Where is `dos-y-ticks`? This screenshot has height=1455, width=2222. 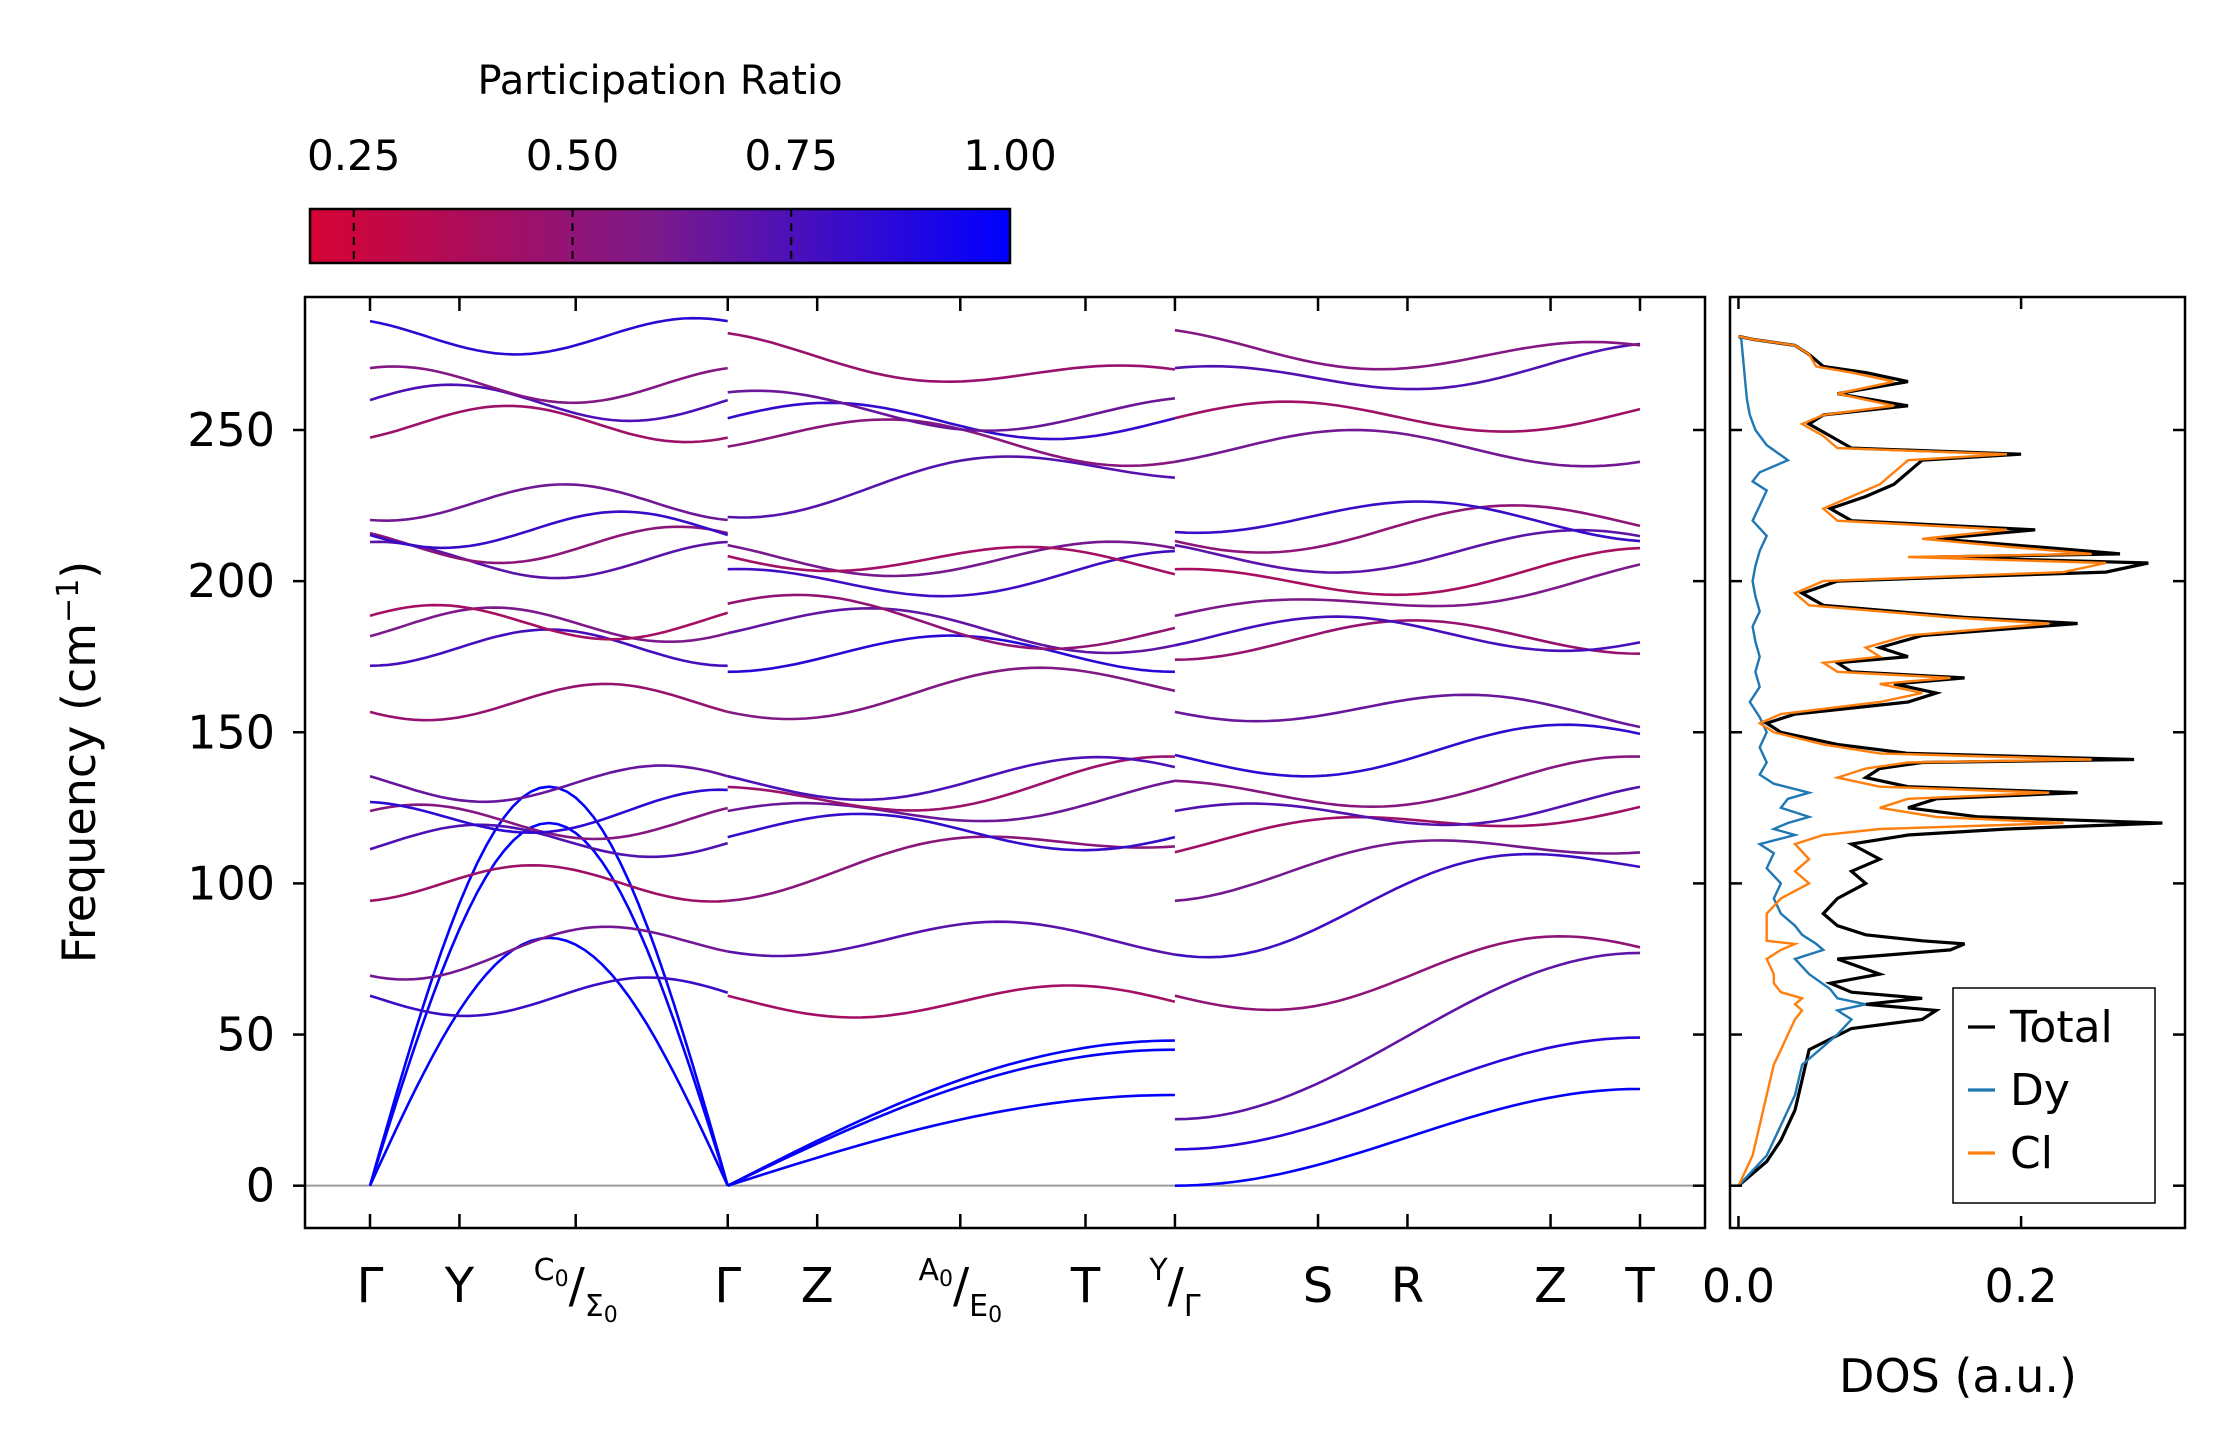 dos-y-ticks is located at coordinates (1957, 807).